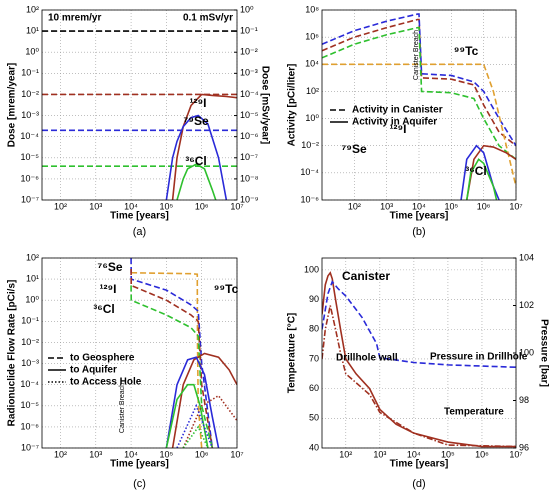  Describe the element at coordinates (526, 352) in the screenshot. I see `y2-tick-label: 100` at that location.